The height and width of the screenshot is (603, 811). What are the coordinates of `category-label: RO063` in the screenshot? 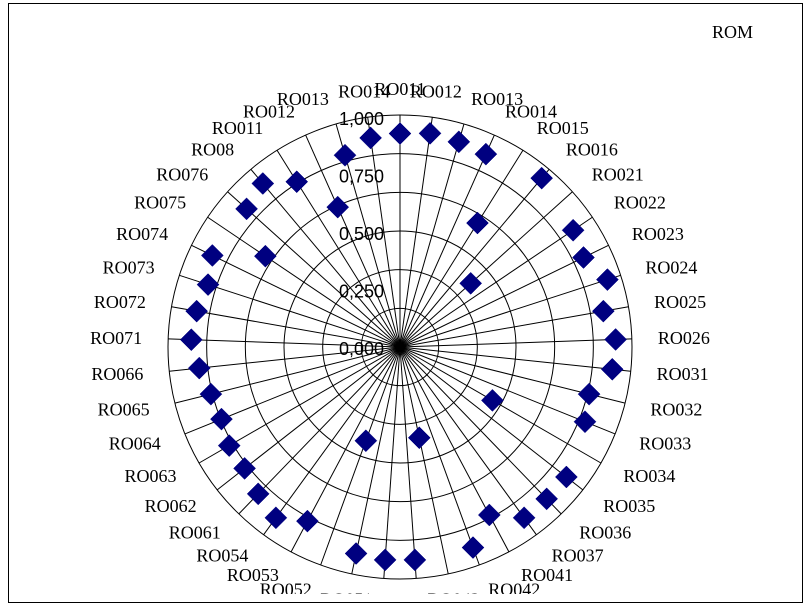 It's located at (151, 476).